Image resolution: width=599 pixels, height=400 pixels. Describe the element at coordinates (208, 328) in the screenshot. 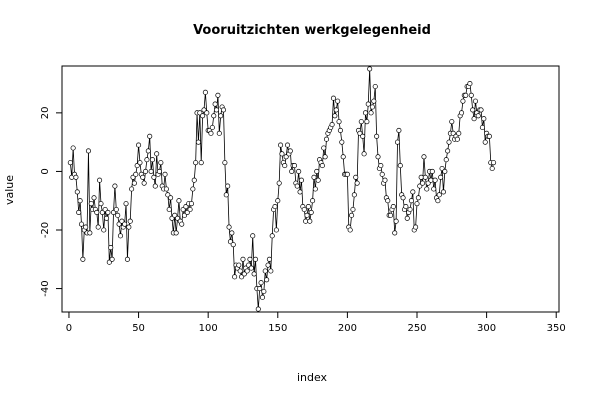

I see `x-tick-label: 100` at that location.